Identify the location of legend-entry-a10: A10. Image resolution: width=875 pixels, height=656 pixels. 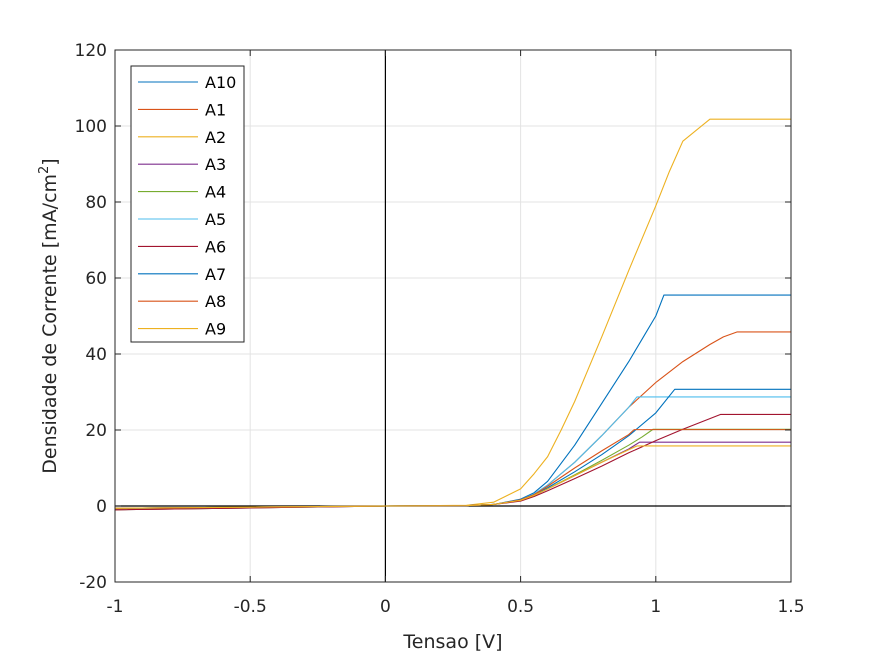
(220, 82).